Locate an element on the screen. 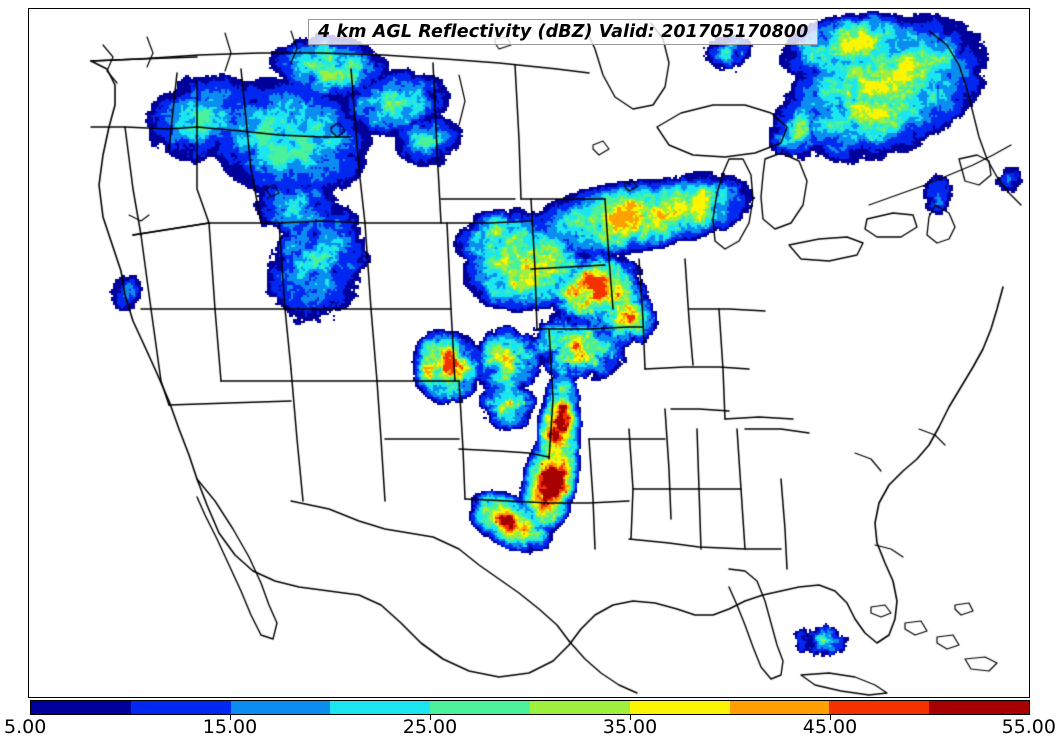 This screenshot has width=1060, height=745. colorbar-label-35.00: 35.00 is located at coordinates (630, 727).